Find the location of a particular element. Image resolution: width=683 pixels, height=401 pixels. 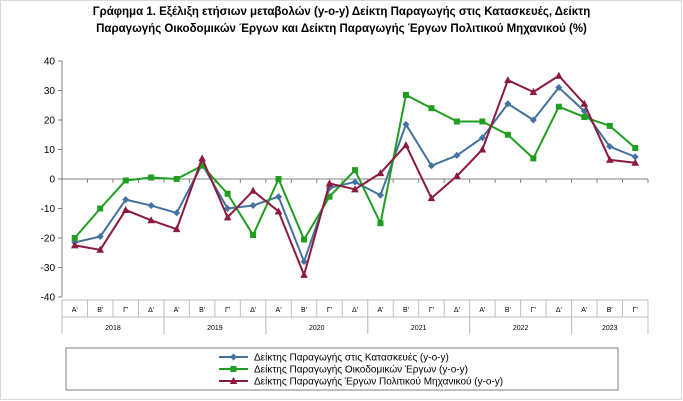

legend-box is located at coordinates (342, 369).